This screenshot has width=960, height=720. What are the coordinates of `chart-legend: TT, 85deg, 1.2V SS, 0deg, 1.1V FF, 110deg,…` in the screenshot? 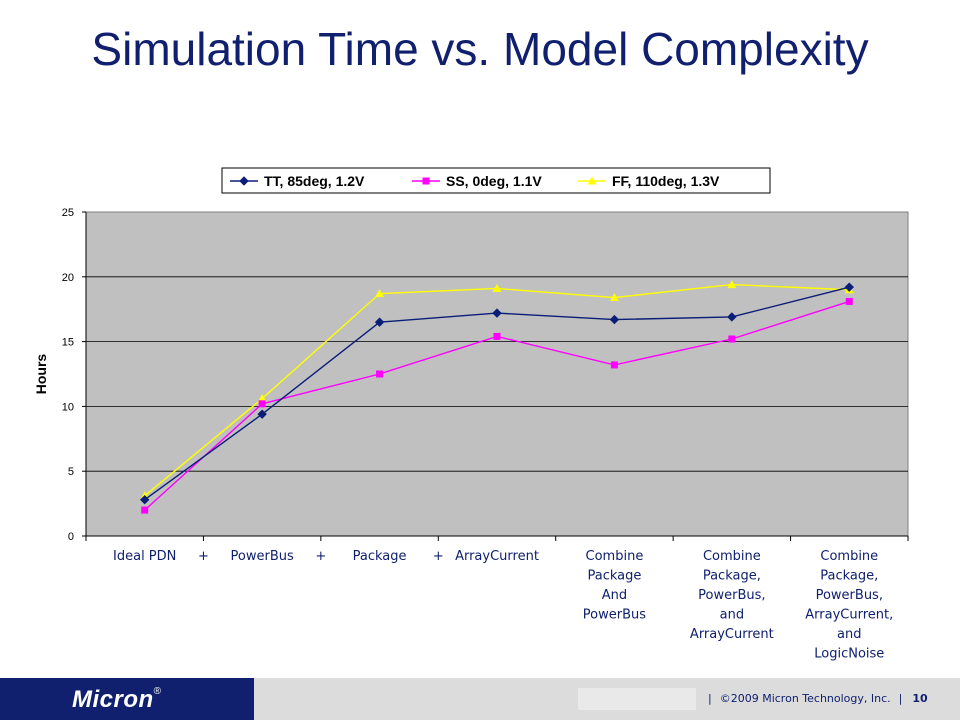 It's located at (496, 180).